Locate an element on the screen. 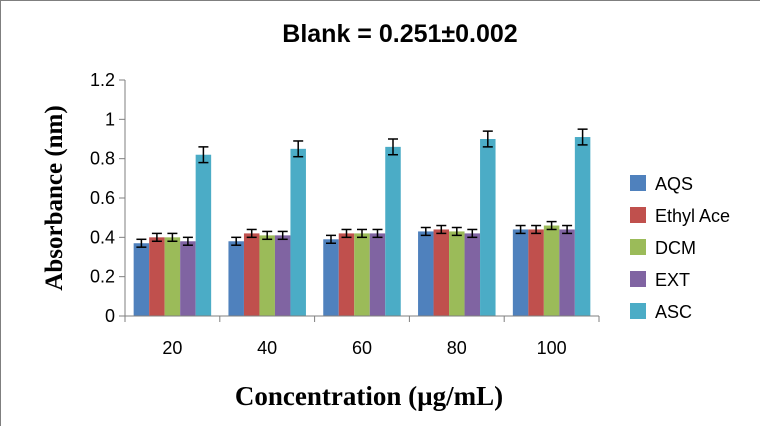 Image resolution: width=762 pixels, height=428 pixels. x-axis-title: Concentration (µg/mL) is located at coordinates (369, 396).